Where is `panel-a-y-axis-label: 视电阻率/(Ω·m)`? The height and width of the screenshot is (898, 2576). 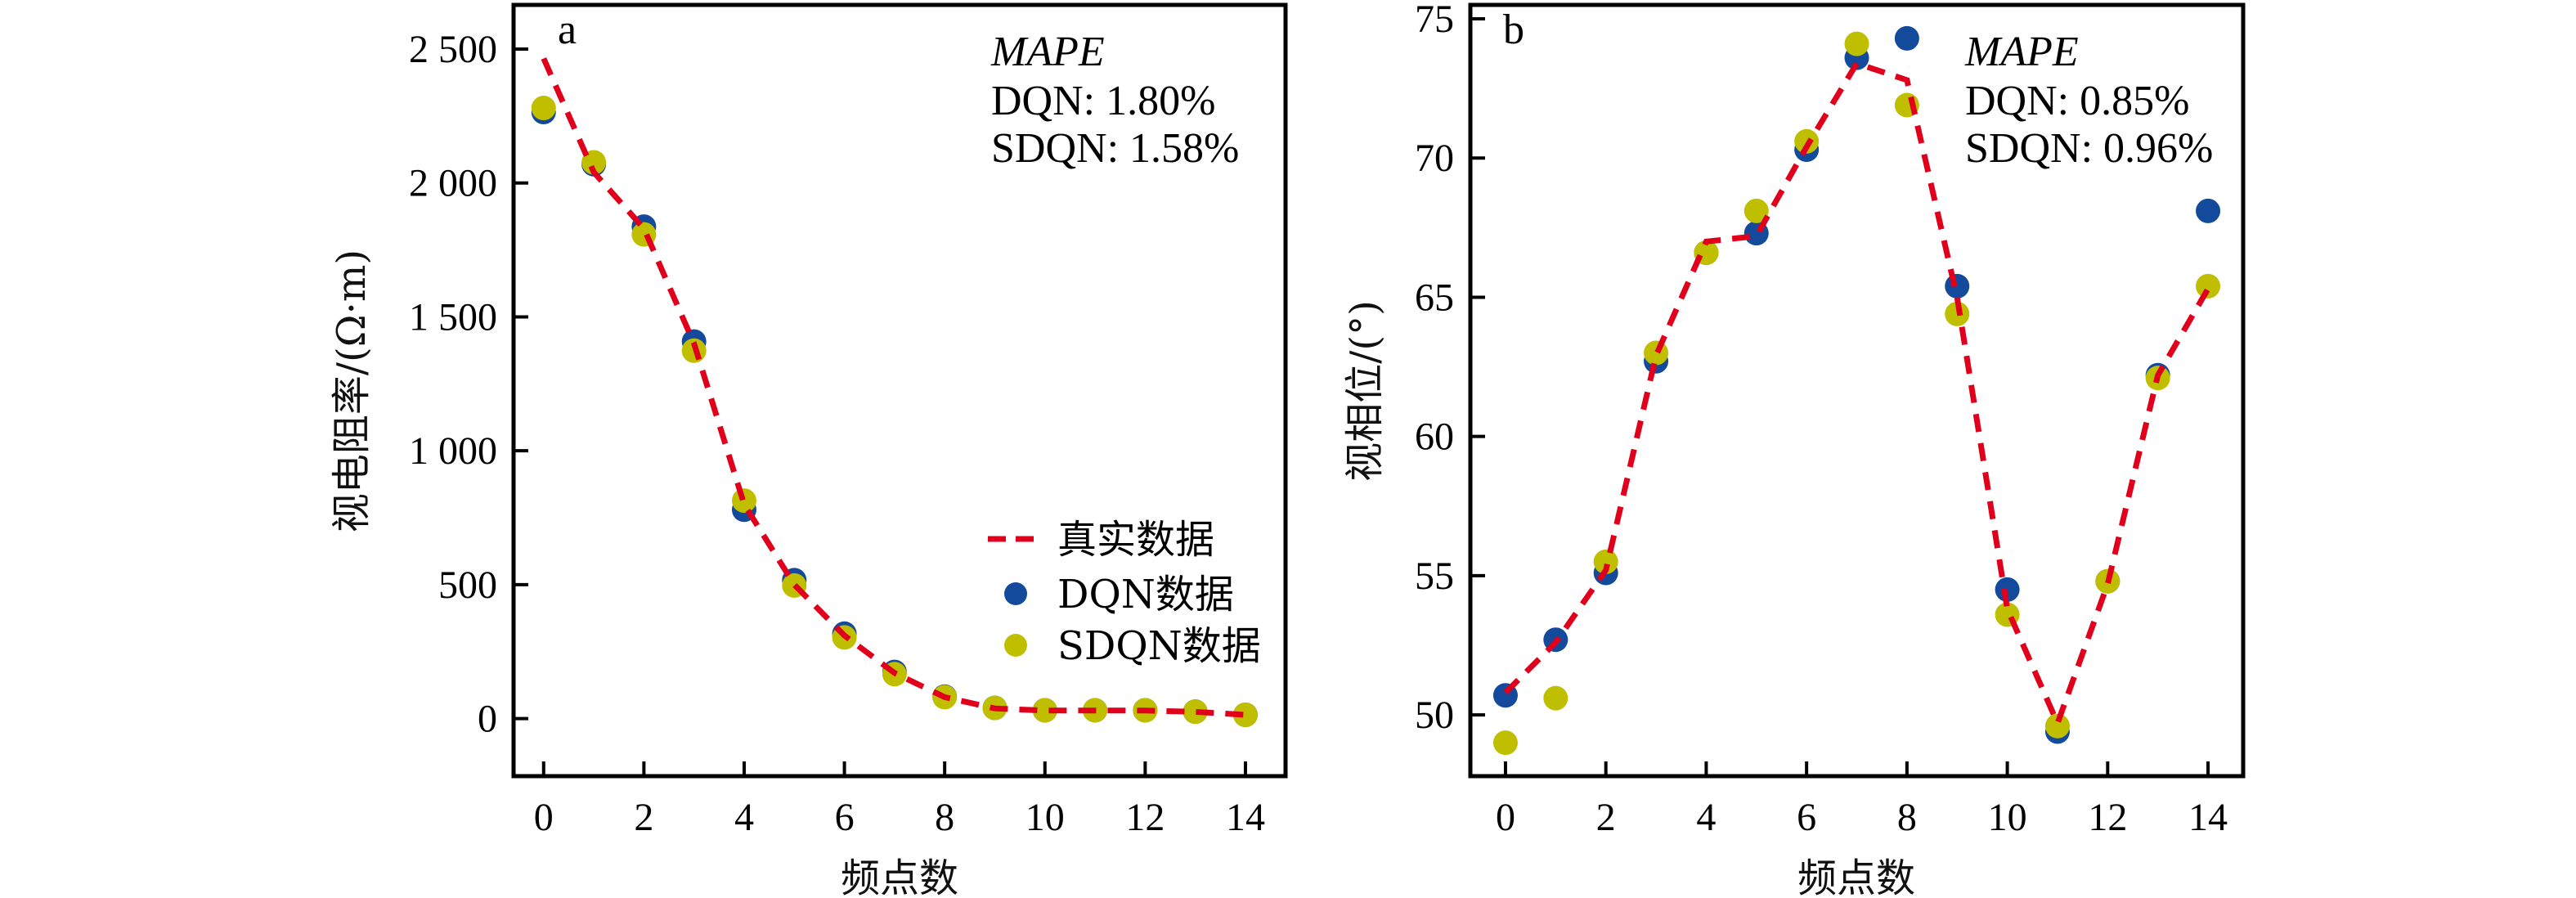
panel-a-y-axis-label: 视电阻率/(Ω·m) is located at coordinates (352, 390).